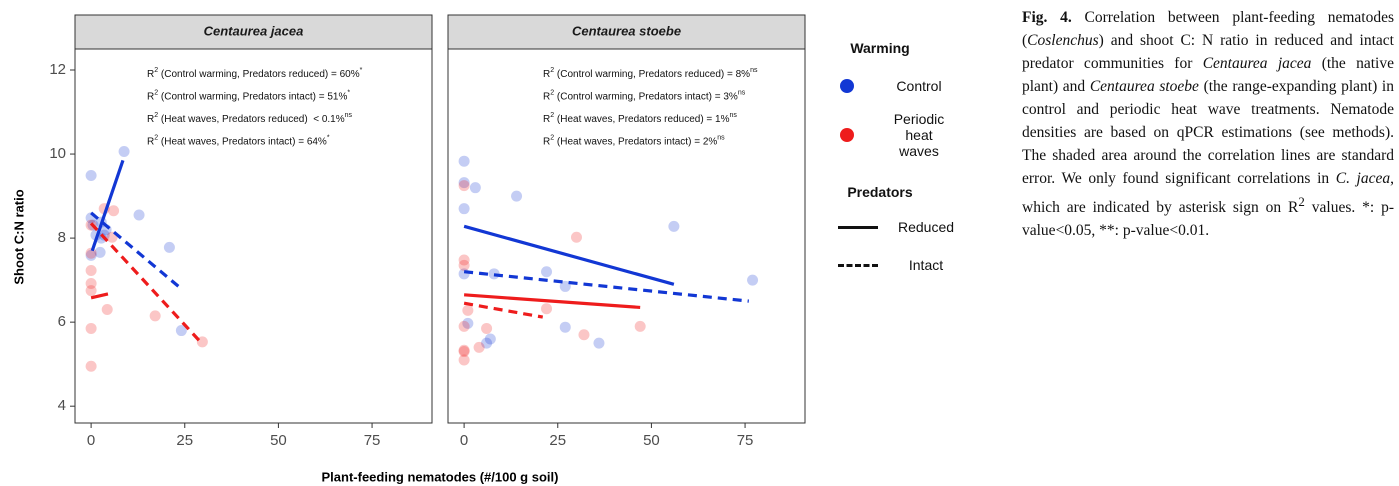 This screenshot has height=486, width=1399. I want to click on legend-item: Periodic heat waves, so click(910, 135).